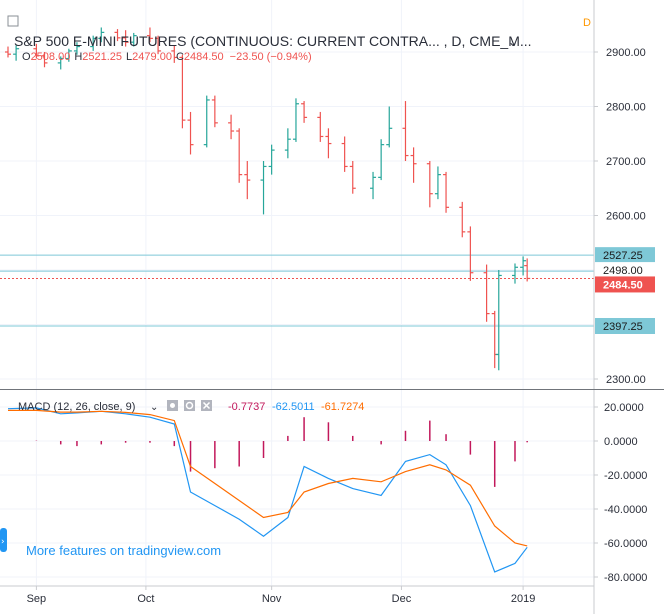  Describe the element at coordinates (76, 407) in the screenshot. I see `macd-title: MACD (12, 26, close, 9)` at that location.